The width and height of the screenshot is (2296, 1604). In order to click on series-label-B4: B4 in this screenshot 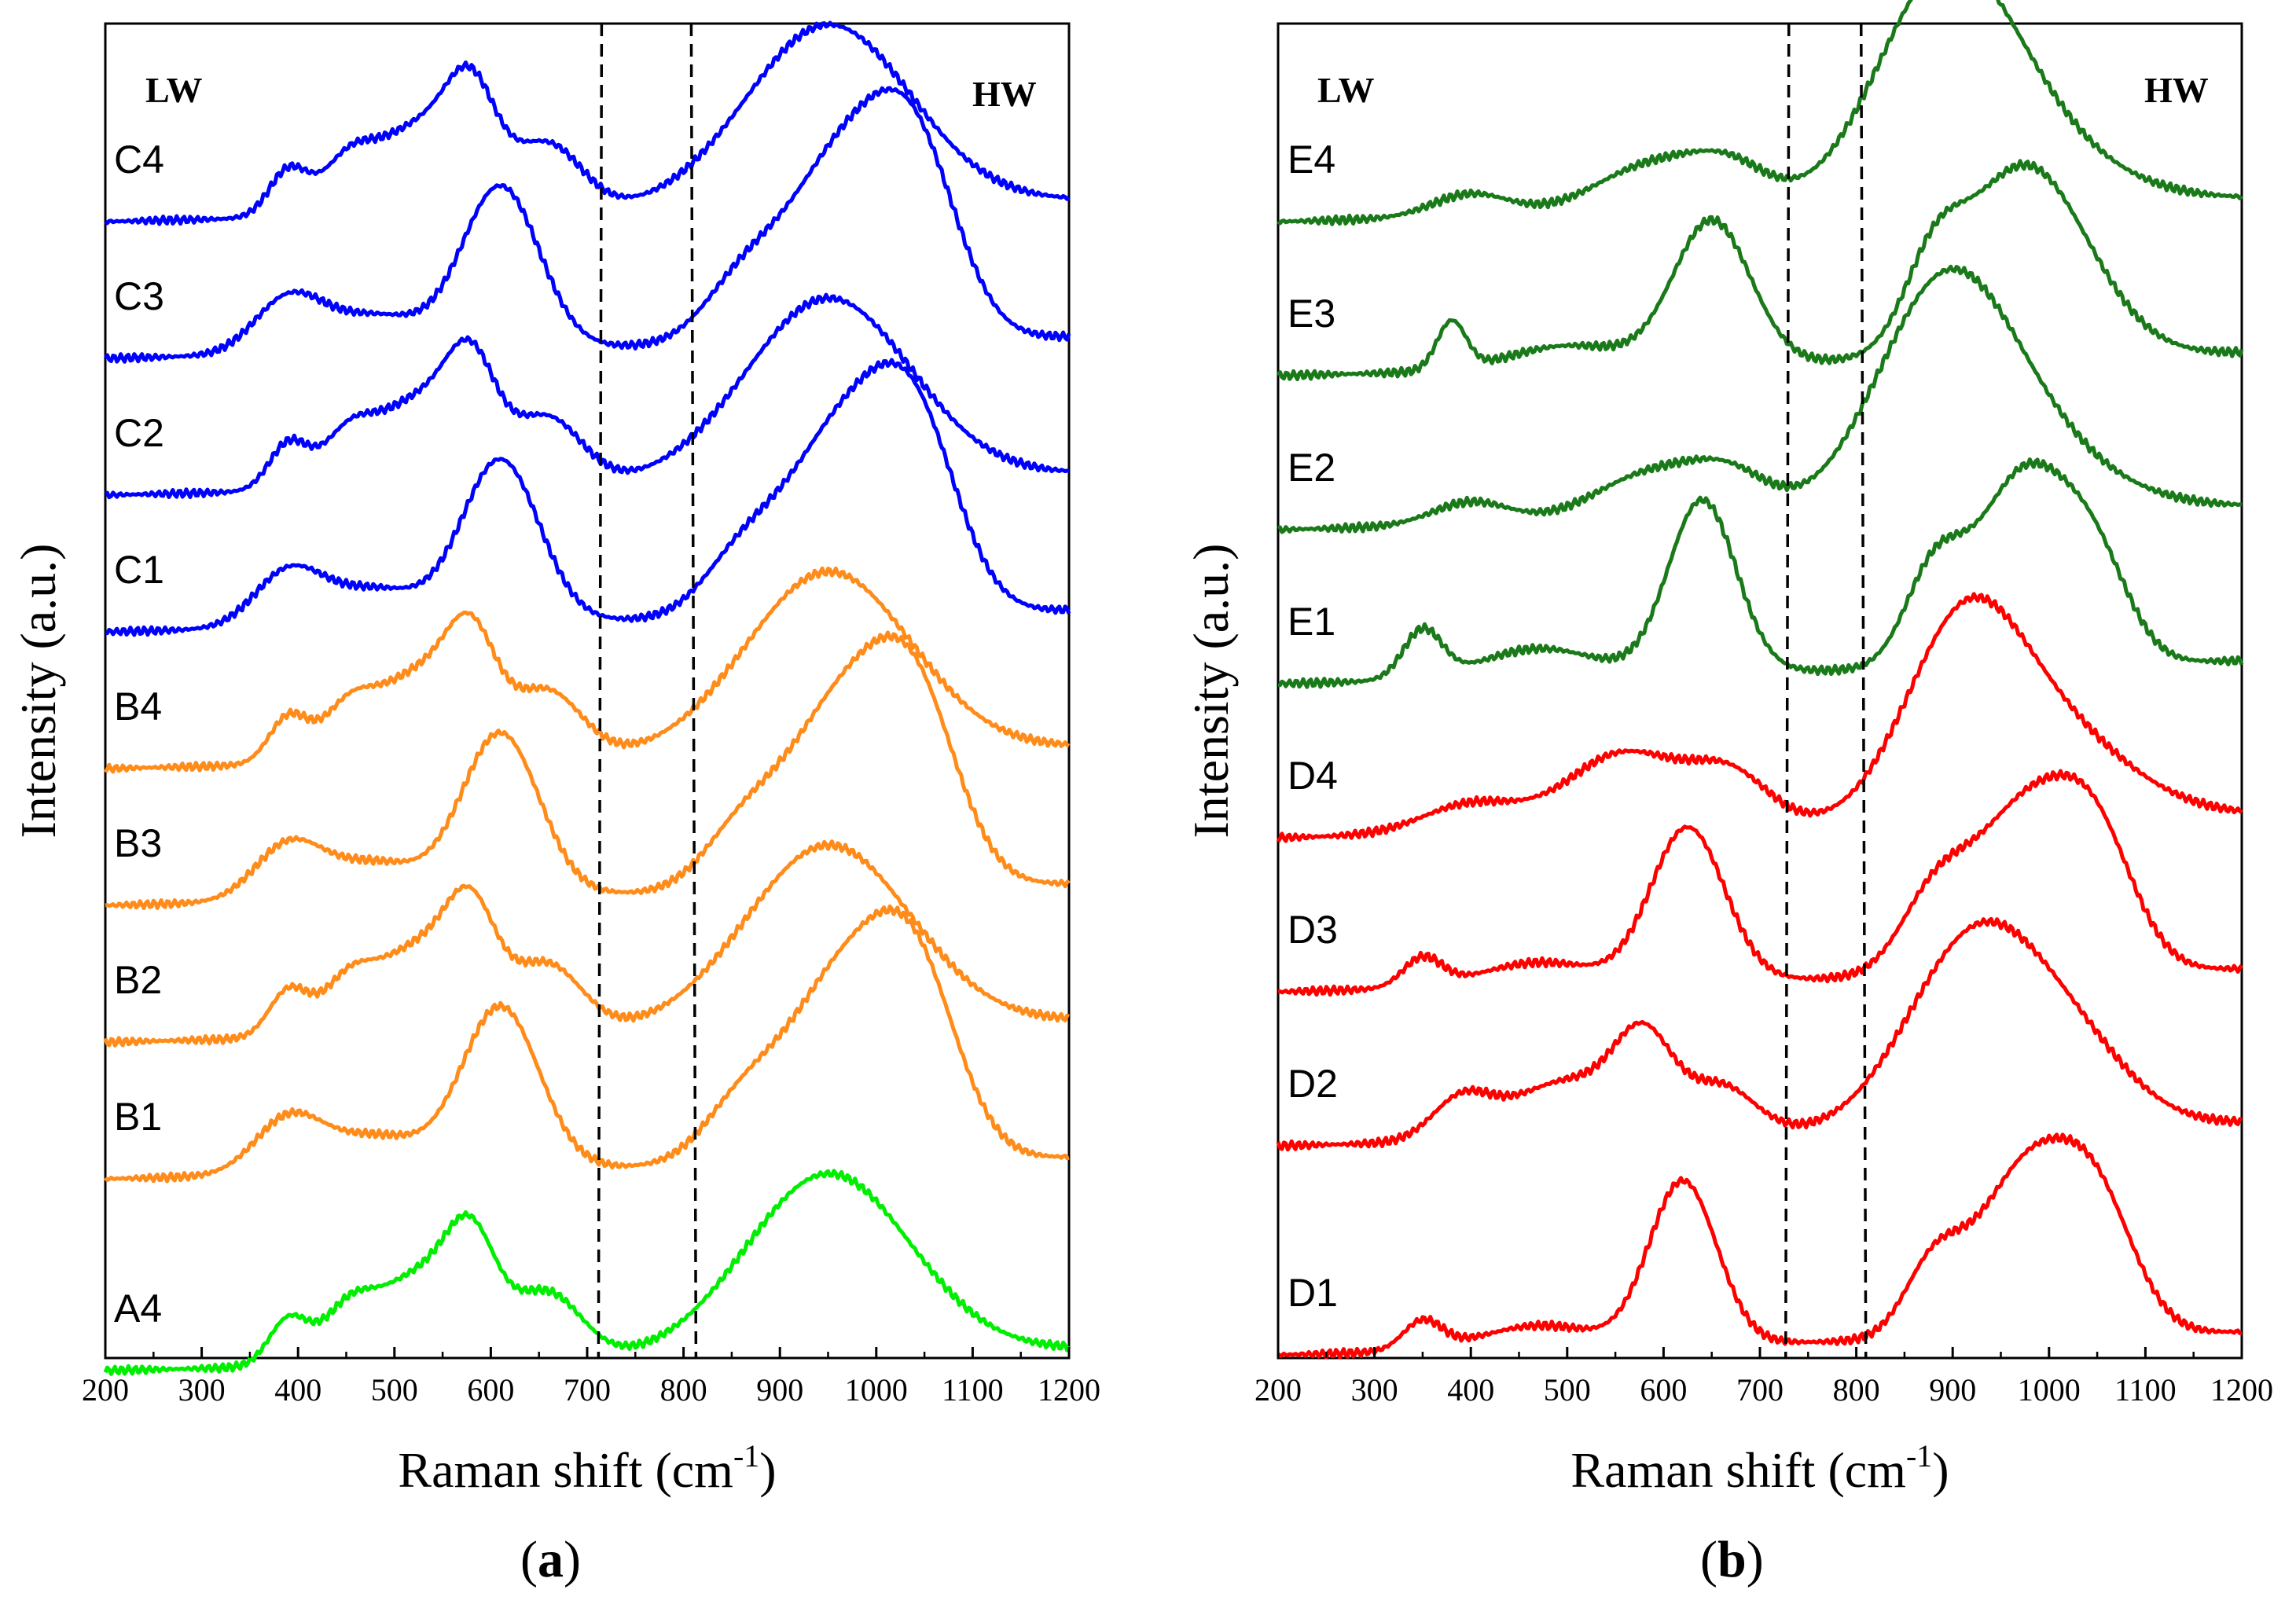, I will do `click(138, 707)`.